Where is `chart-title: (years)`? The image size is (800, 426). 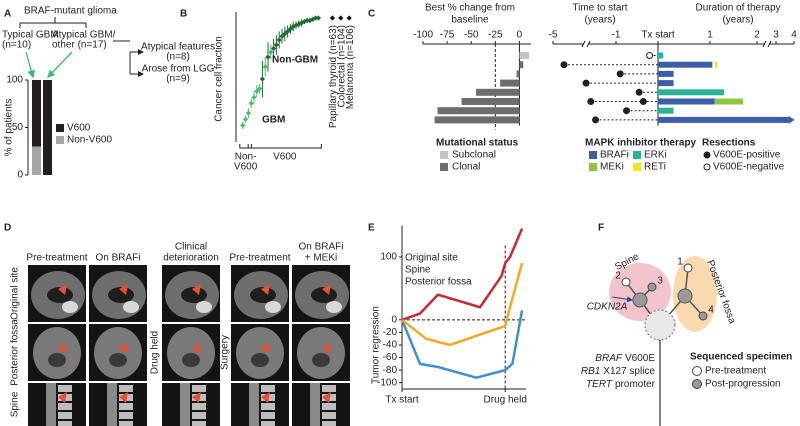
chart-title: (years) is located at coordinates (737, 20).